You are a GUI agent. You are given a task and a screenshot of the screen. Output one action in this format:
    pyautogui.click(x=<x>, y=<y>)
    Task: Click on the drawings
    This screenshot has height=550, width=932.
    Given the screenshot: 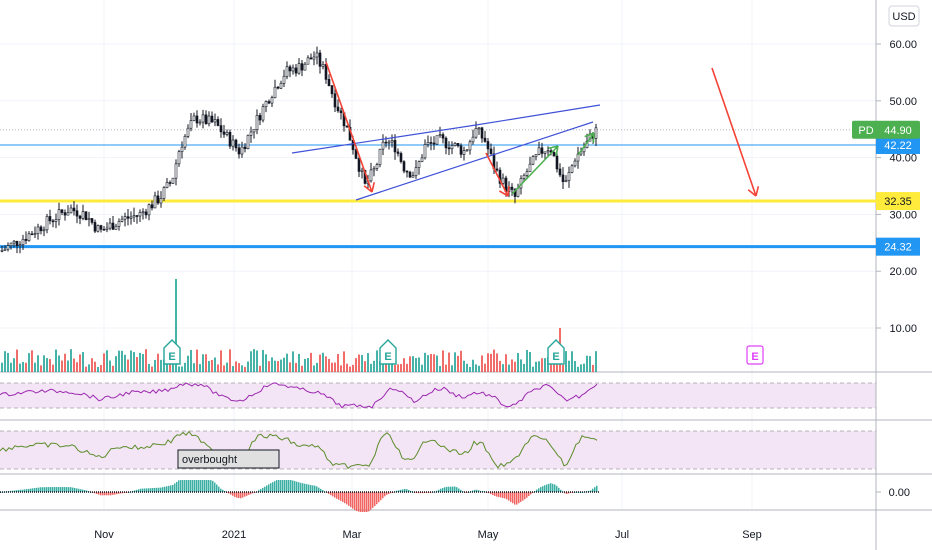 What is the action you would take?
    pyautogui.click(x=525, y=131)
    